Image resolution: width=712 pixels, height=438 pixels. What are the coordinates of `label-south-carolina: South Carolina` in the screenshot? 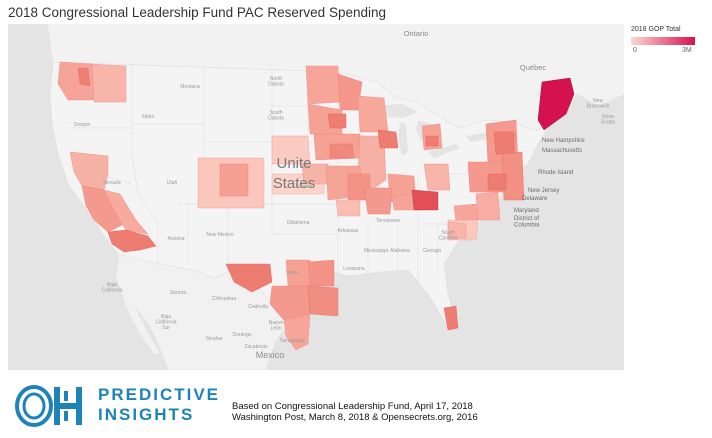 It's located at (448, 236).